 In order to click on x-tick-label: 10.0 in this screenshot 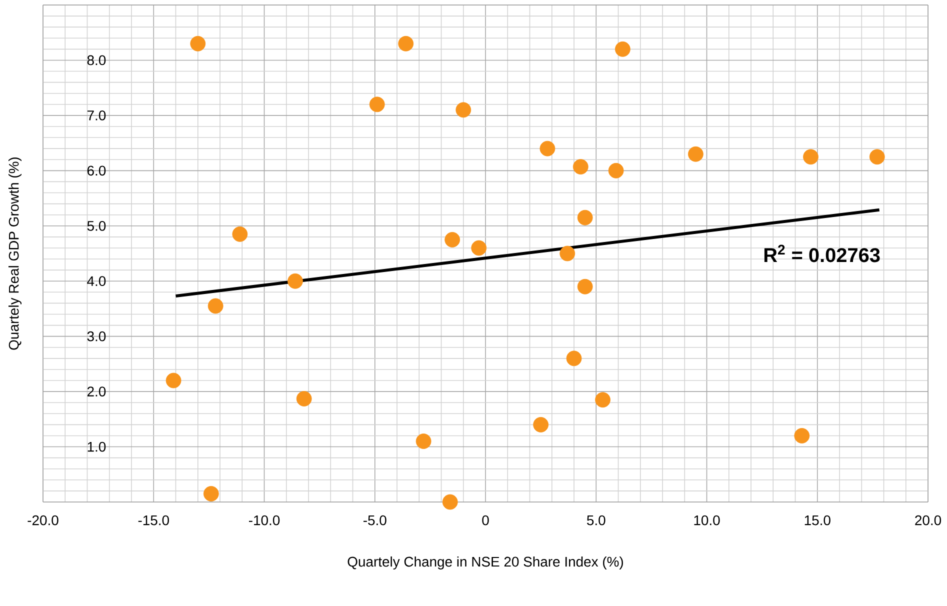, I will do `click(707, 520)`.